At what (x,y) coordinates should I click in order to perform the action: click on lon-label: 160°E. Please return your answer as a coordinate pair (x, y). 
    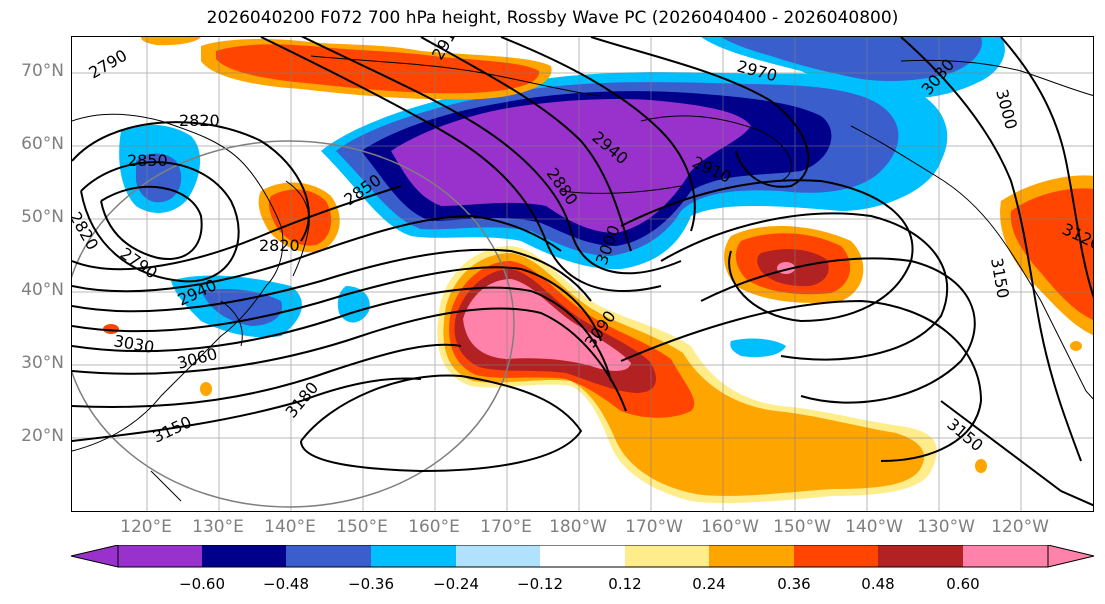
    Looking at the image, I should click on (434, 527).